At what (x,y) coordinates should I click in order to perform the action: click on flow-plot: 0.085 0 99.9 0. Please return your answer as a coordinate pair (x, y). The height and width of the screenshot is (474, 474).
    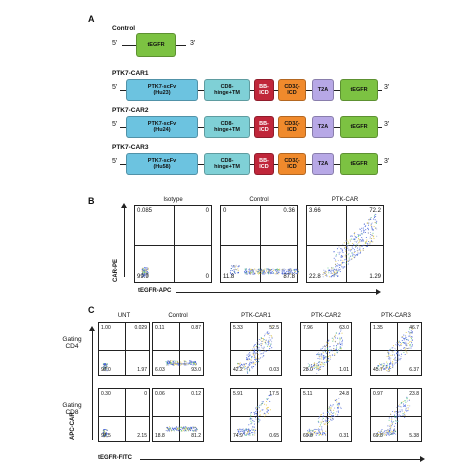
    Looking at the image, I should click on (173, 244).